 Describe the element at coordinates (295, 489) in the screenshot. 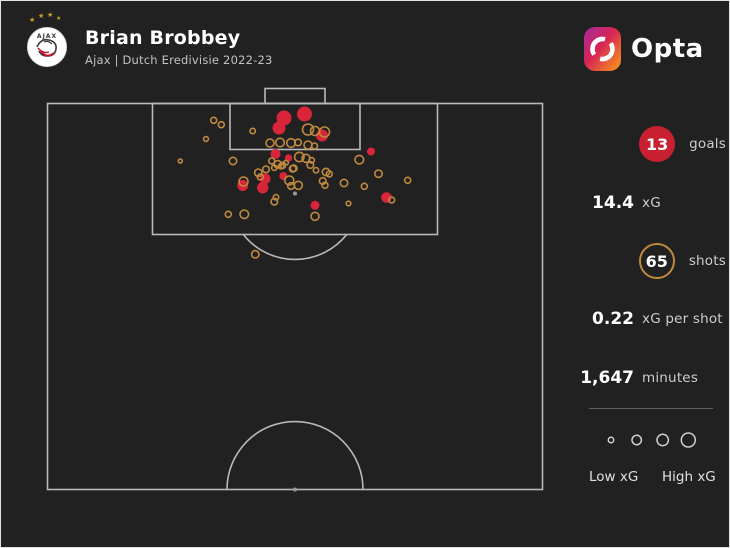

I see `centre-spot` at that location.